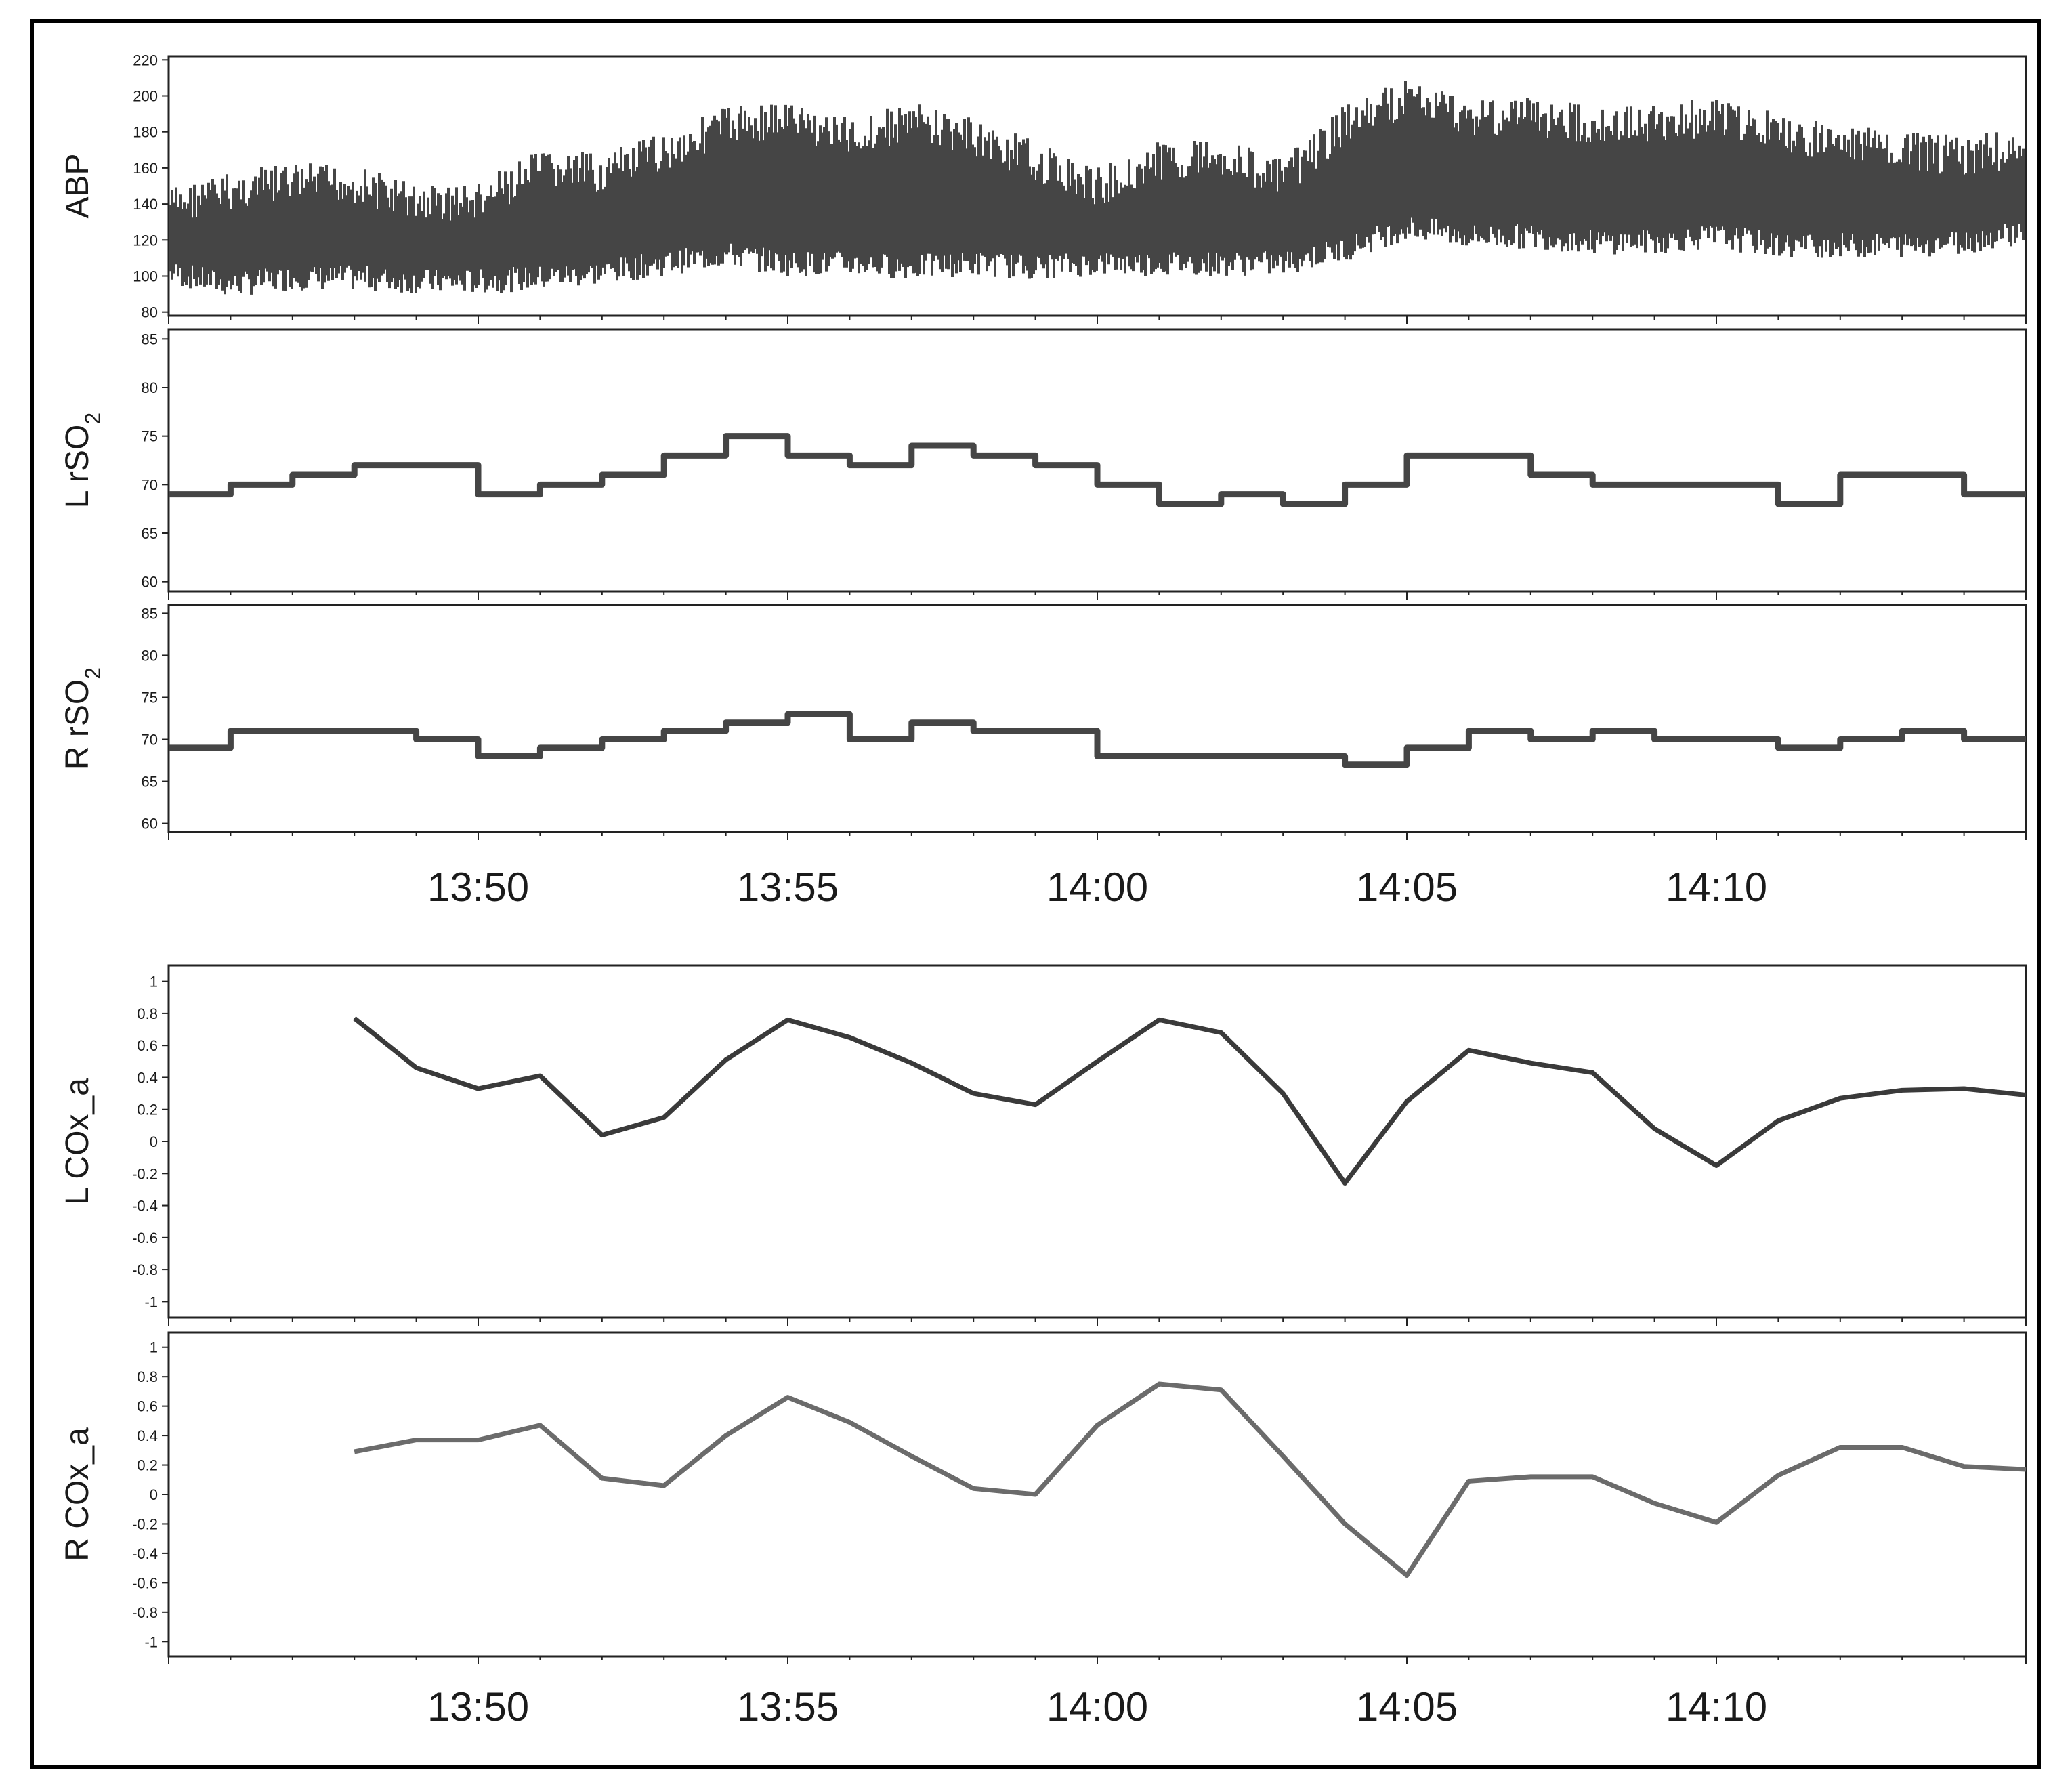 The height and width of the screenshot is (1783, 2072). I want to click on y-axis-label: ABP, so click(78, 185).